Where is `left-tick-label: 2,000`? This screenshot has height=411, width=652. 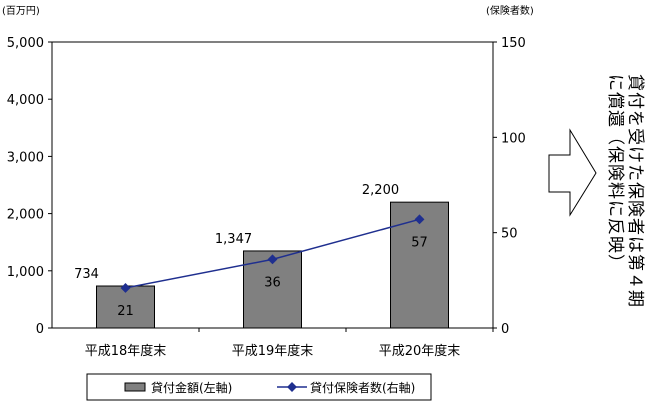
left-tick-label: 2,000 is located at coordinates (25, 215).